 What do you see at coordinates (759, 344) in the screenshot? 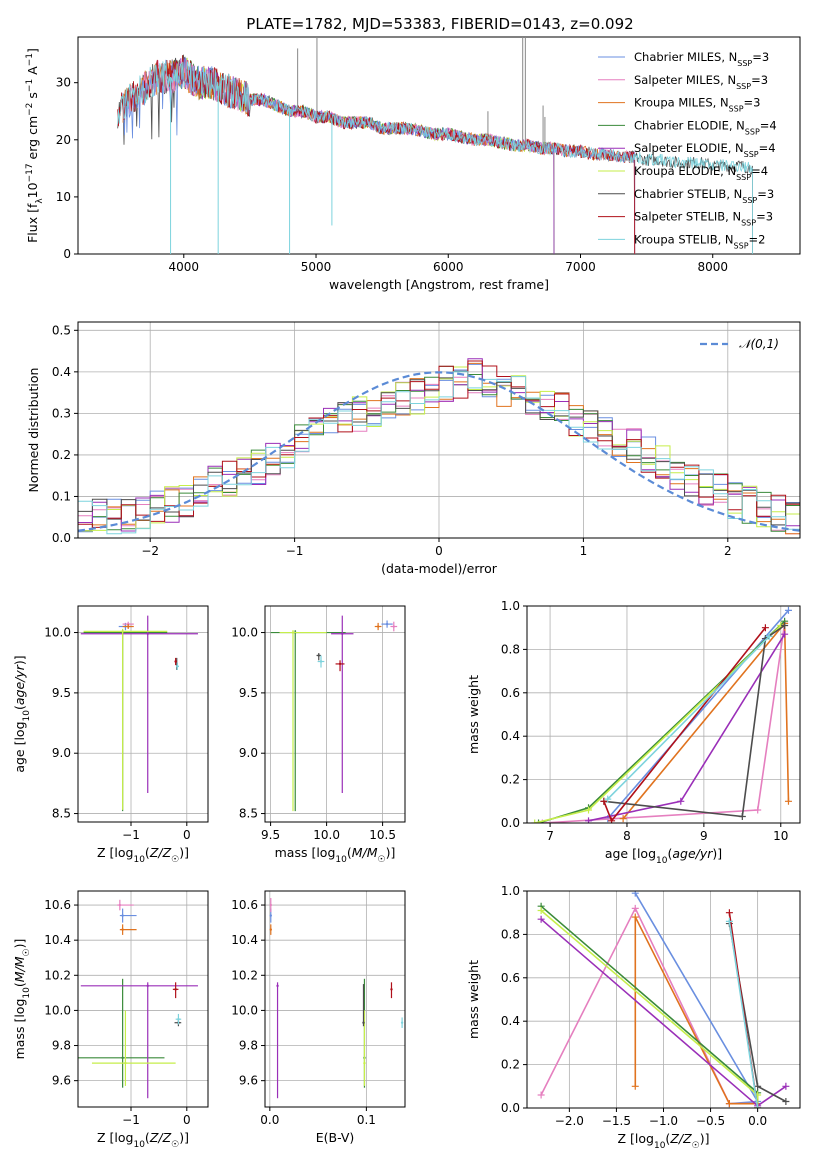
I see `gaussian-legend-label: 𝒩(0,1)` at bounding box center [759, 344].